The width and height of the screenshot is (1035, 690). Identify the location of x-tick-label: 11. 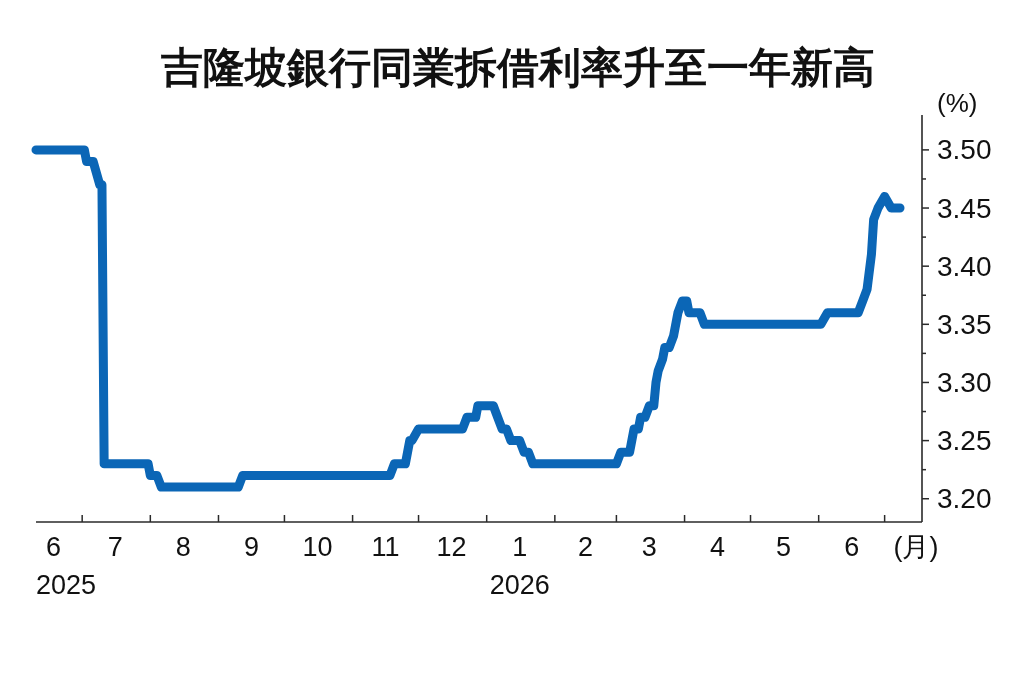
(385, 547).